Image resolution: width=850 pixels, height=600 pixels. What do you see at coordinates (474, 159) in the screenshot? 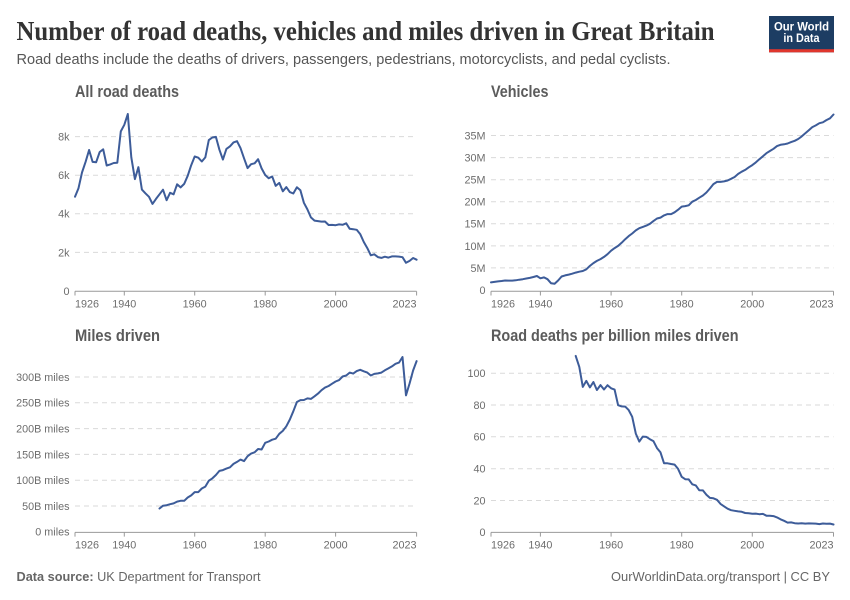
I see `svg-text: 30M` at bounding box center [474, 159].